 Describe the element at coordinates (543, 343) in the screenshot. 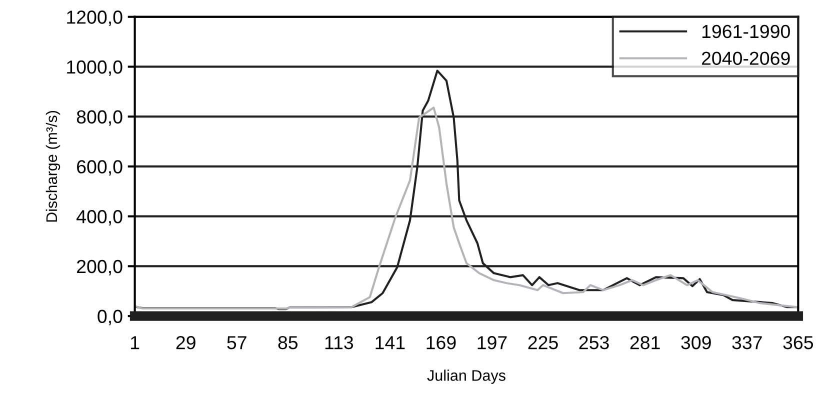

I see `x-tick-label: 225` at that location.